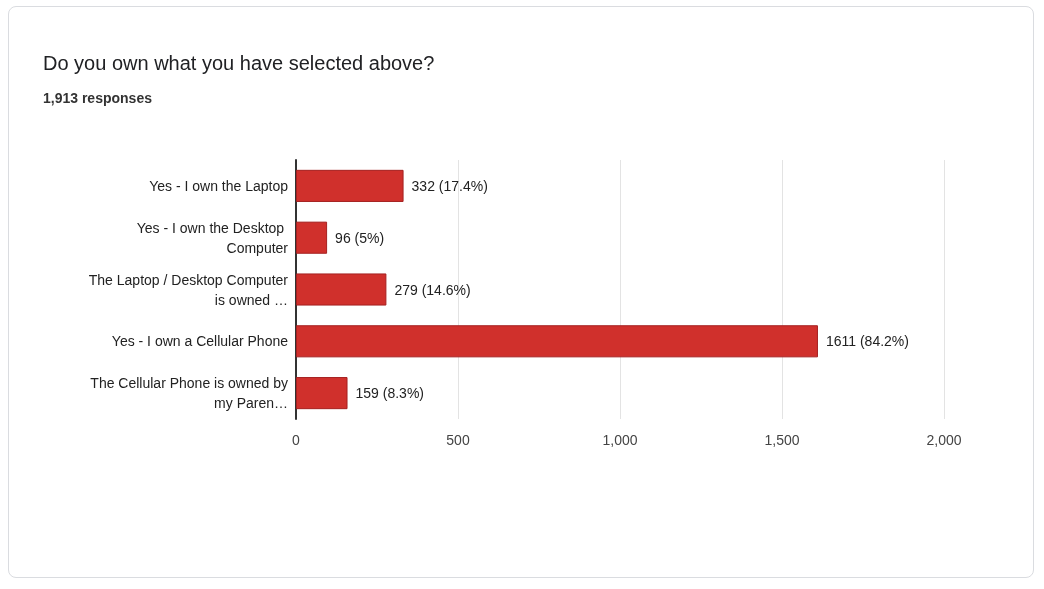 The height and width of the screenshot is (589, 1044). What do you see at coordinates (296, 440) in the screenshot?
I see `x-tick-label: 0` at bounding box center [296, 440].